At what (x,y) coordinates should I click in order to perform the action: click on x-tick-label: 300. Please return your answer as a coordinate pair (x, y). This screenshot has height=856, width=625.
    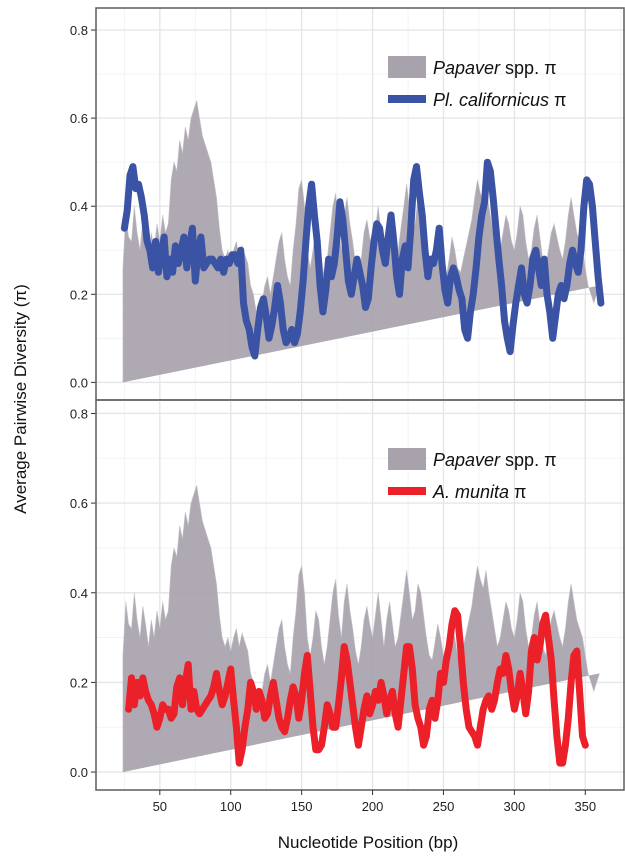
    Looking at the image, I should click on (515, 806).